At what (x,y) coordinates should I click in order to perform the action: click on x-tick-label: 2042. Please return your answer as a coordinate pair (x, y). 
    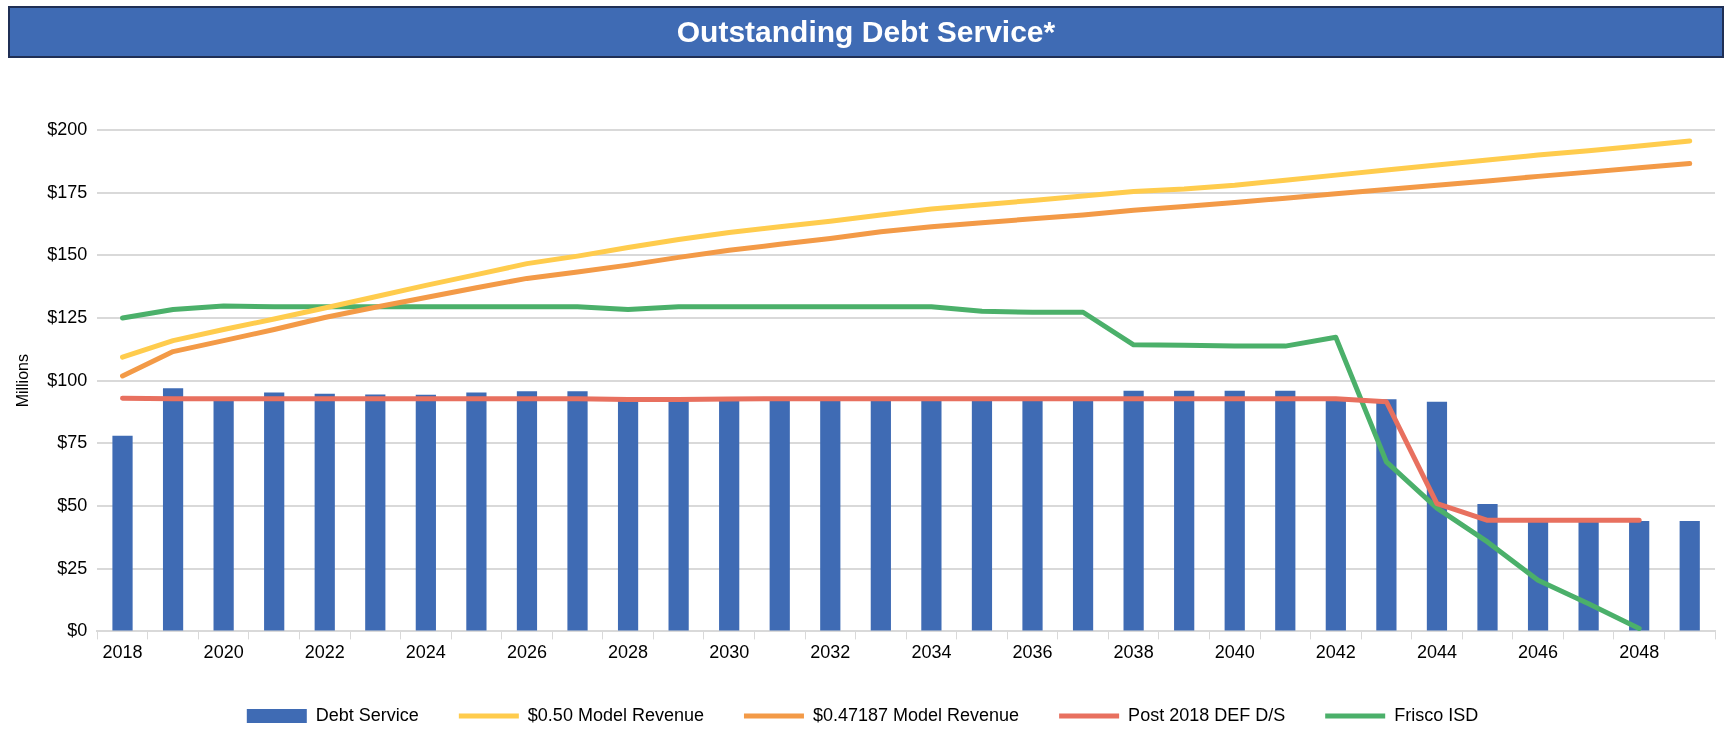
    Looking at the image, I should click on (1335, 652).